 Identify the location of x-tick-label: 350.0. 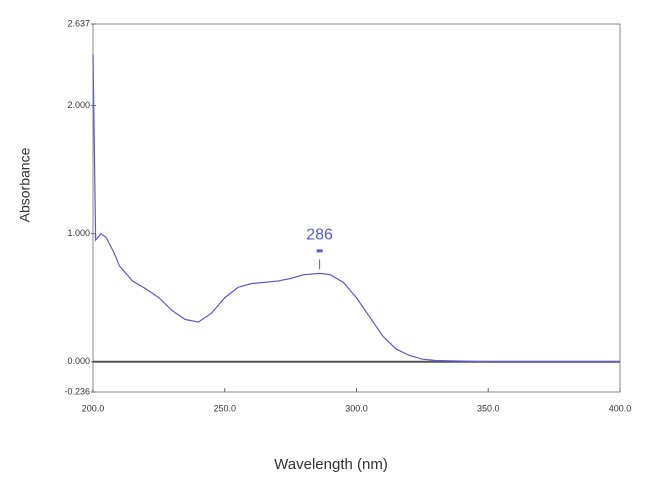
(488, 408).